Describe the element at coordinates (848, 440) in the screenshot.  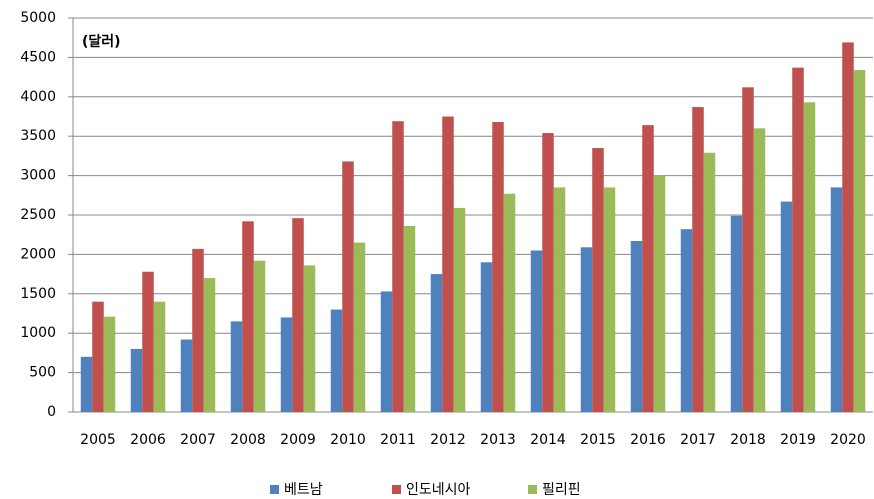
I see `x-tick-label: 2020` at that location.